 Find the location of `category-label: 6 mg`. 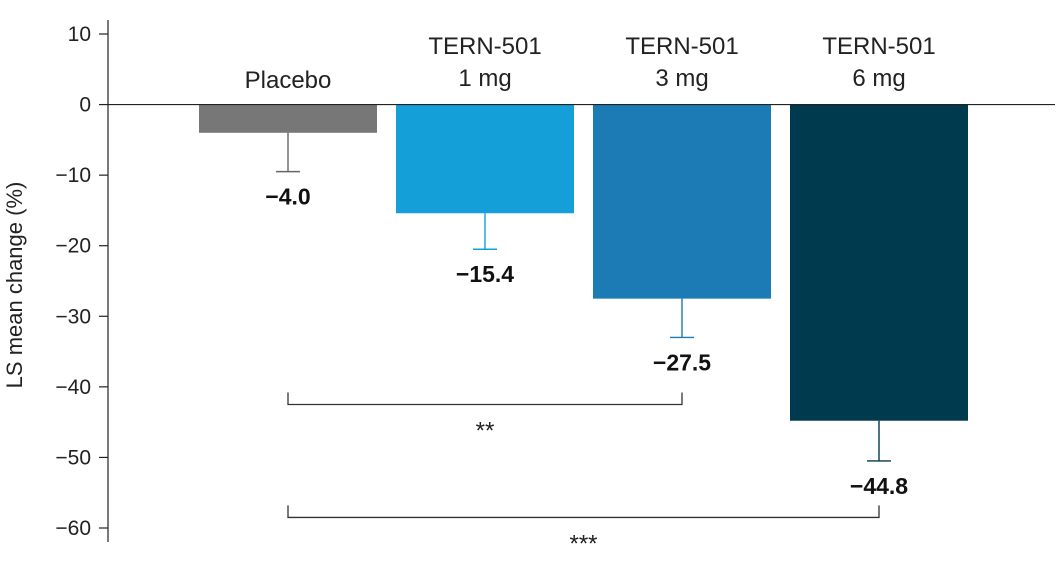

category-label: 6 mg is located at coordinates (878, 78).